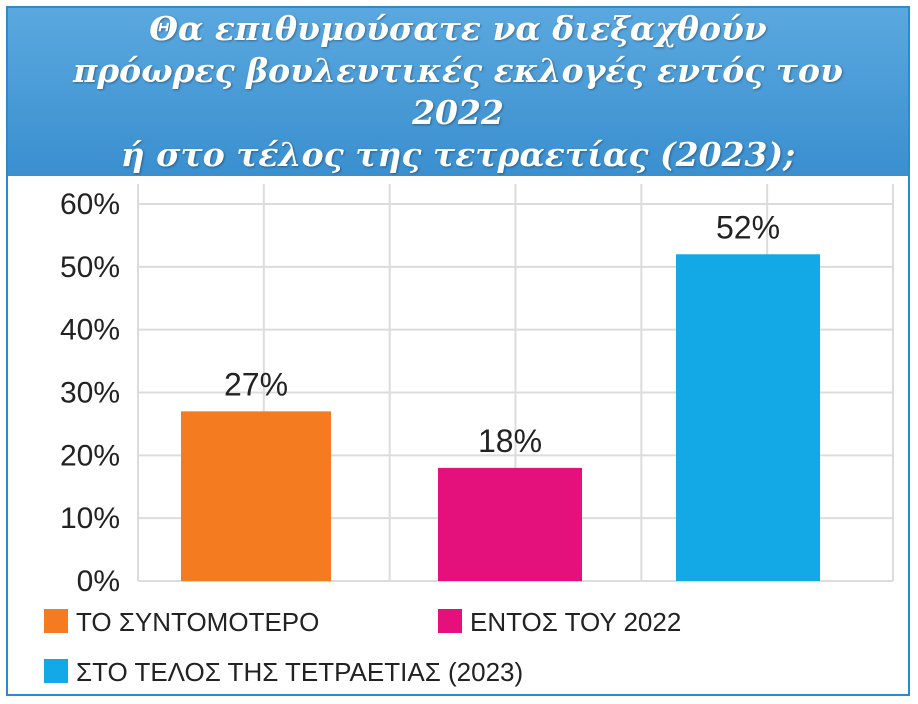 This screenshot has height=704, width=918. Describe the element at coordinates (575, 622) in the screenshot. I see `legend-label: ΕΝΤΟΣ ΤΟΥ 2022` at that location.